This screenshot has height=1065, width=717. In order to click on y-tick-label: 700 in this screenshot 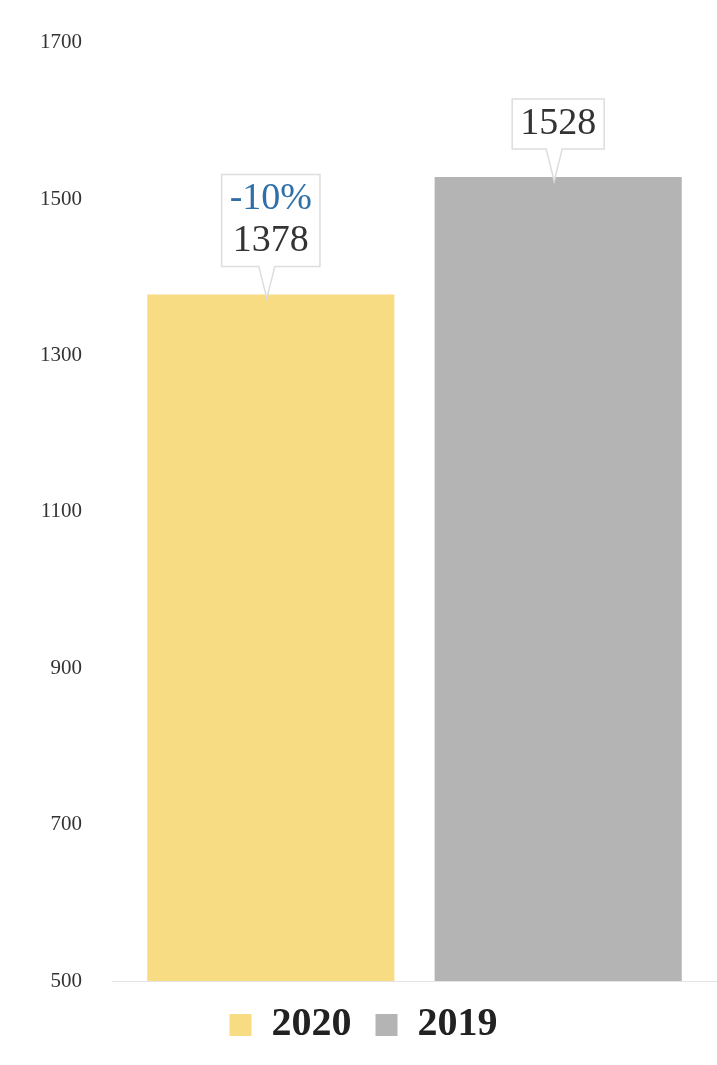, I will do `click(66, 823)`.